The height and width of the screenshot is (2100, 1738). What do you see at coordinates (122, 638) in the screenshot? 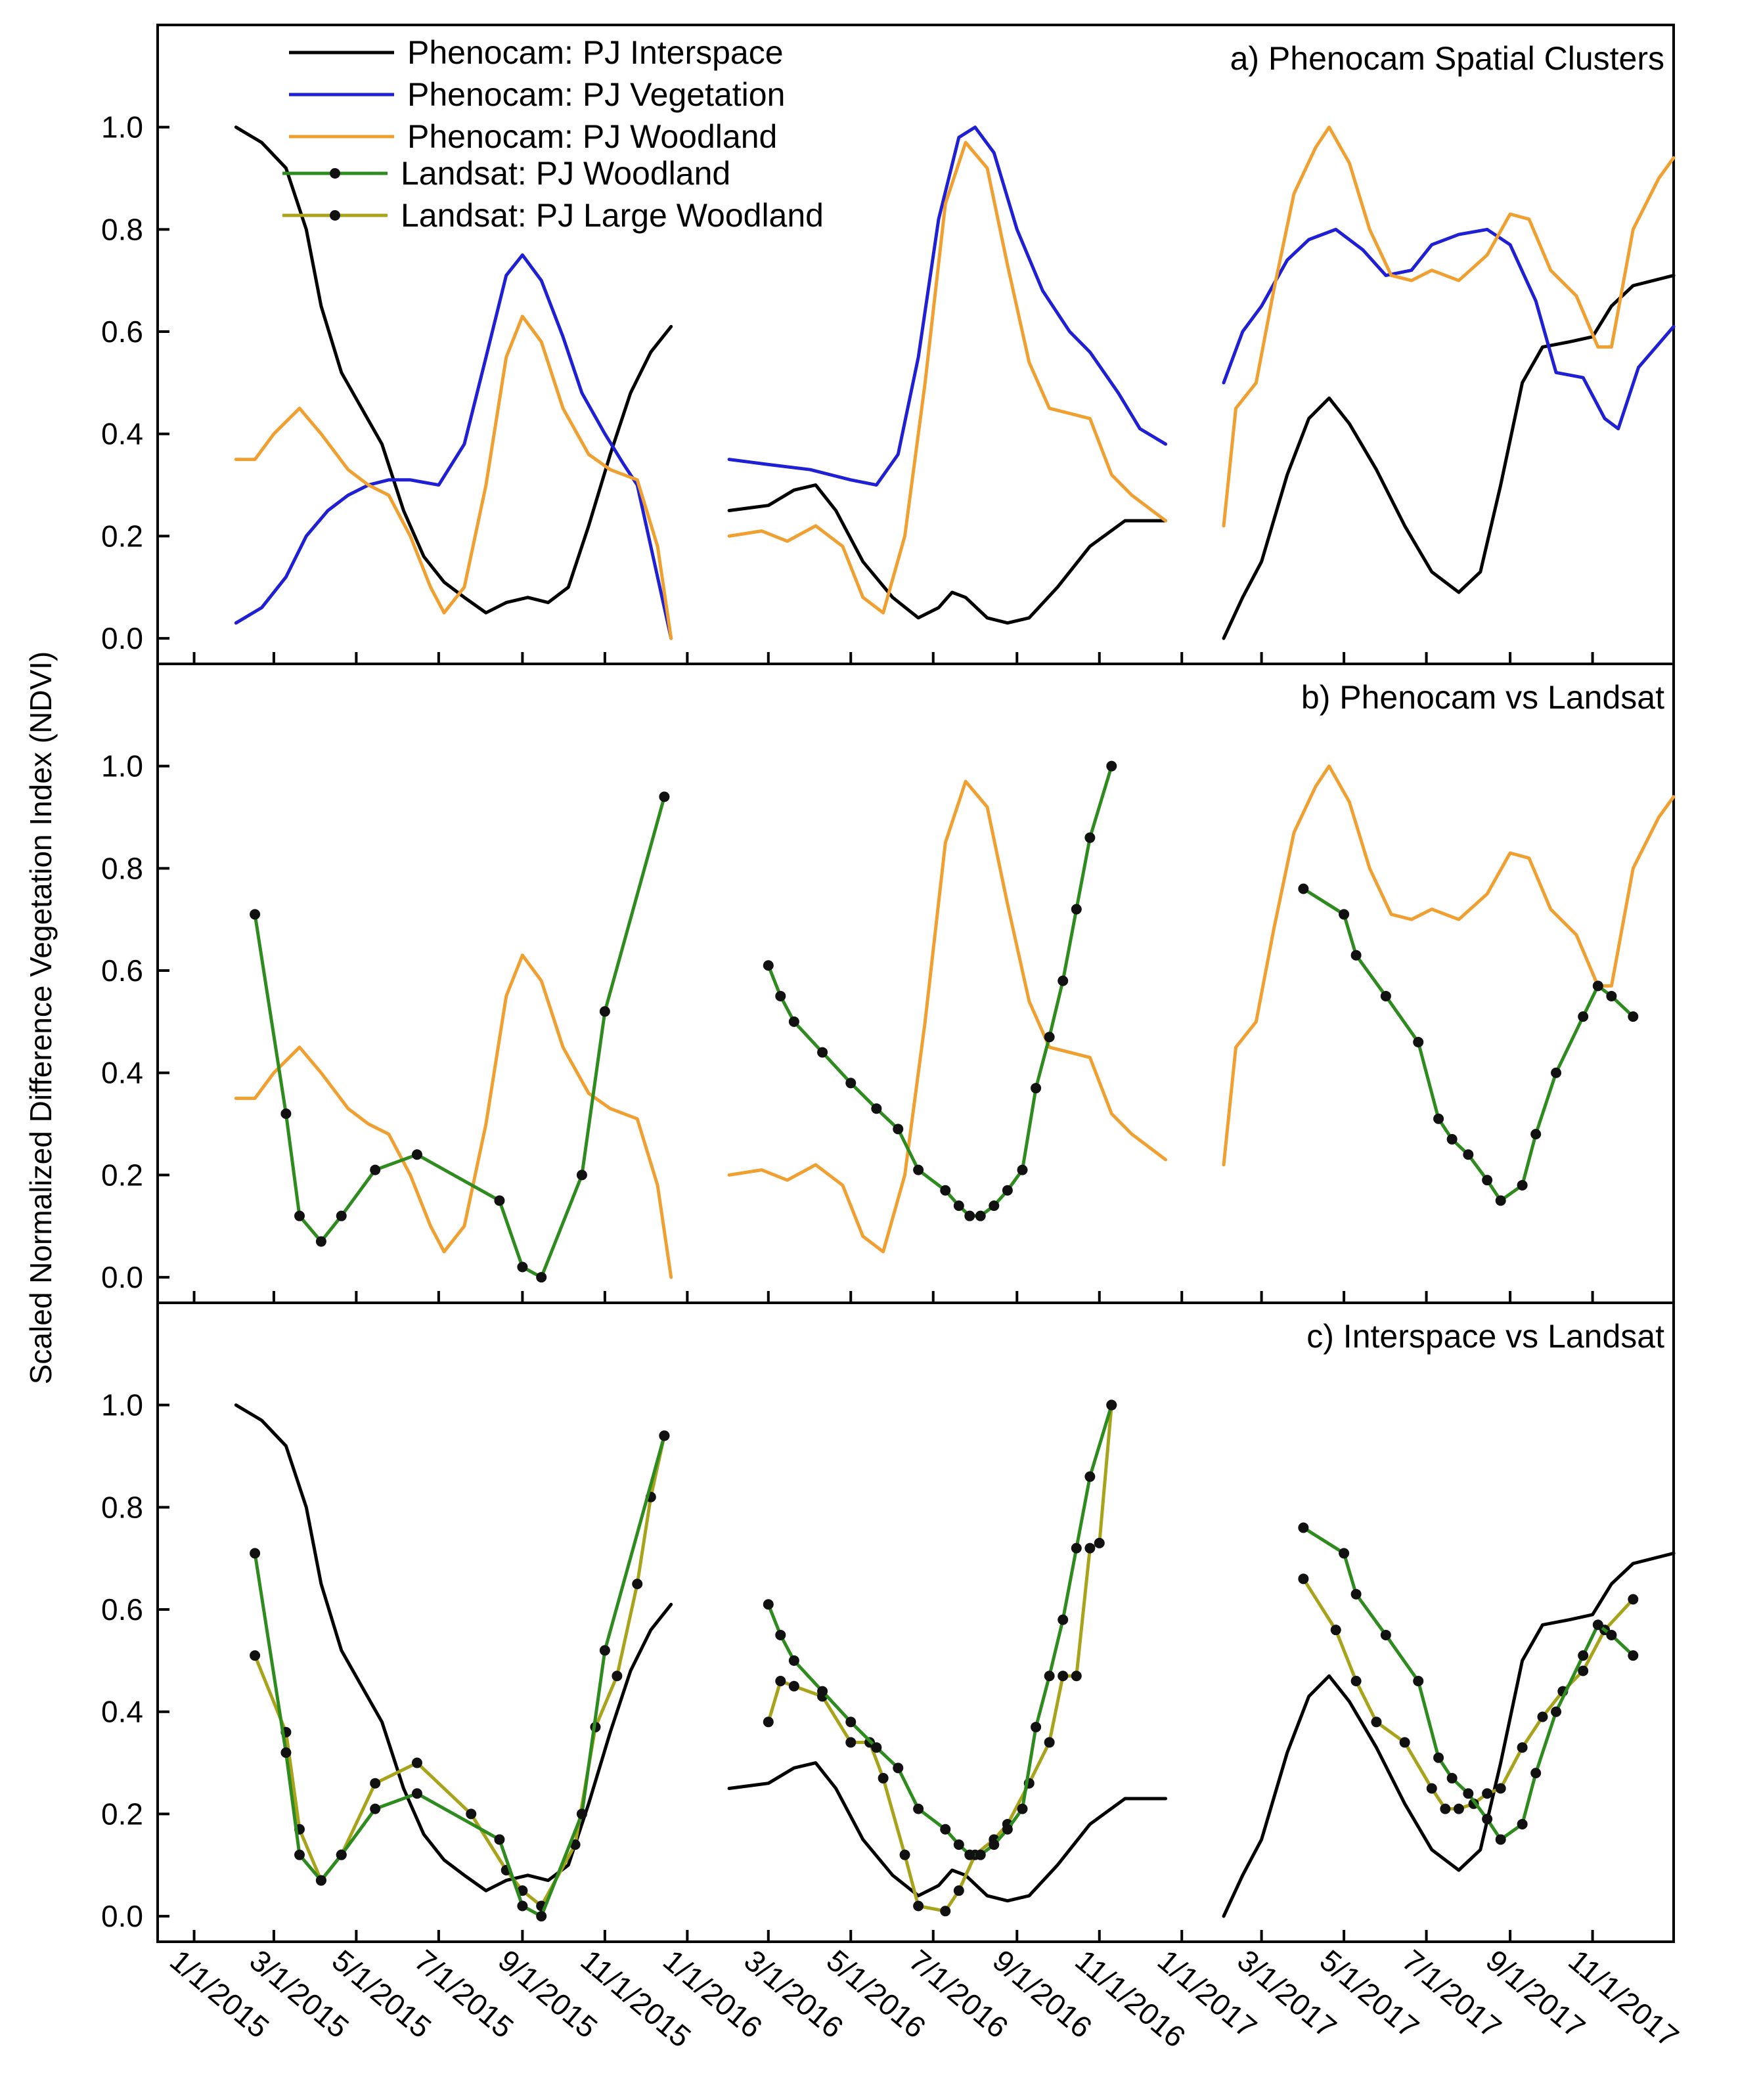
I see `y-tick-label: 0.0` at bounding box center [122, 638].